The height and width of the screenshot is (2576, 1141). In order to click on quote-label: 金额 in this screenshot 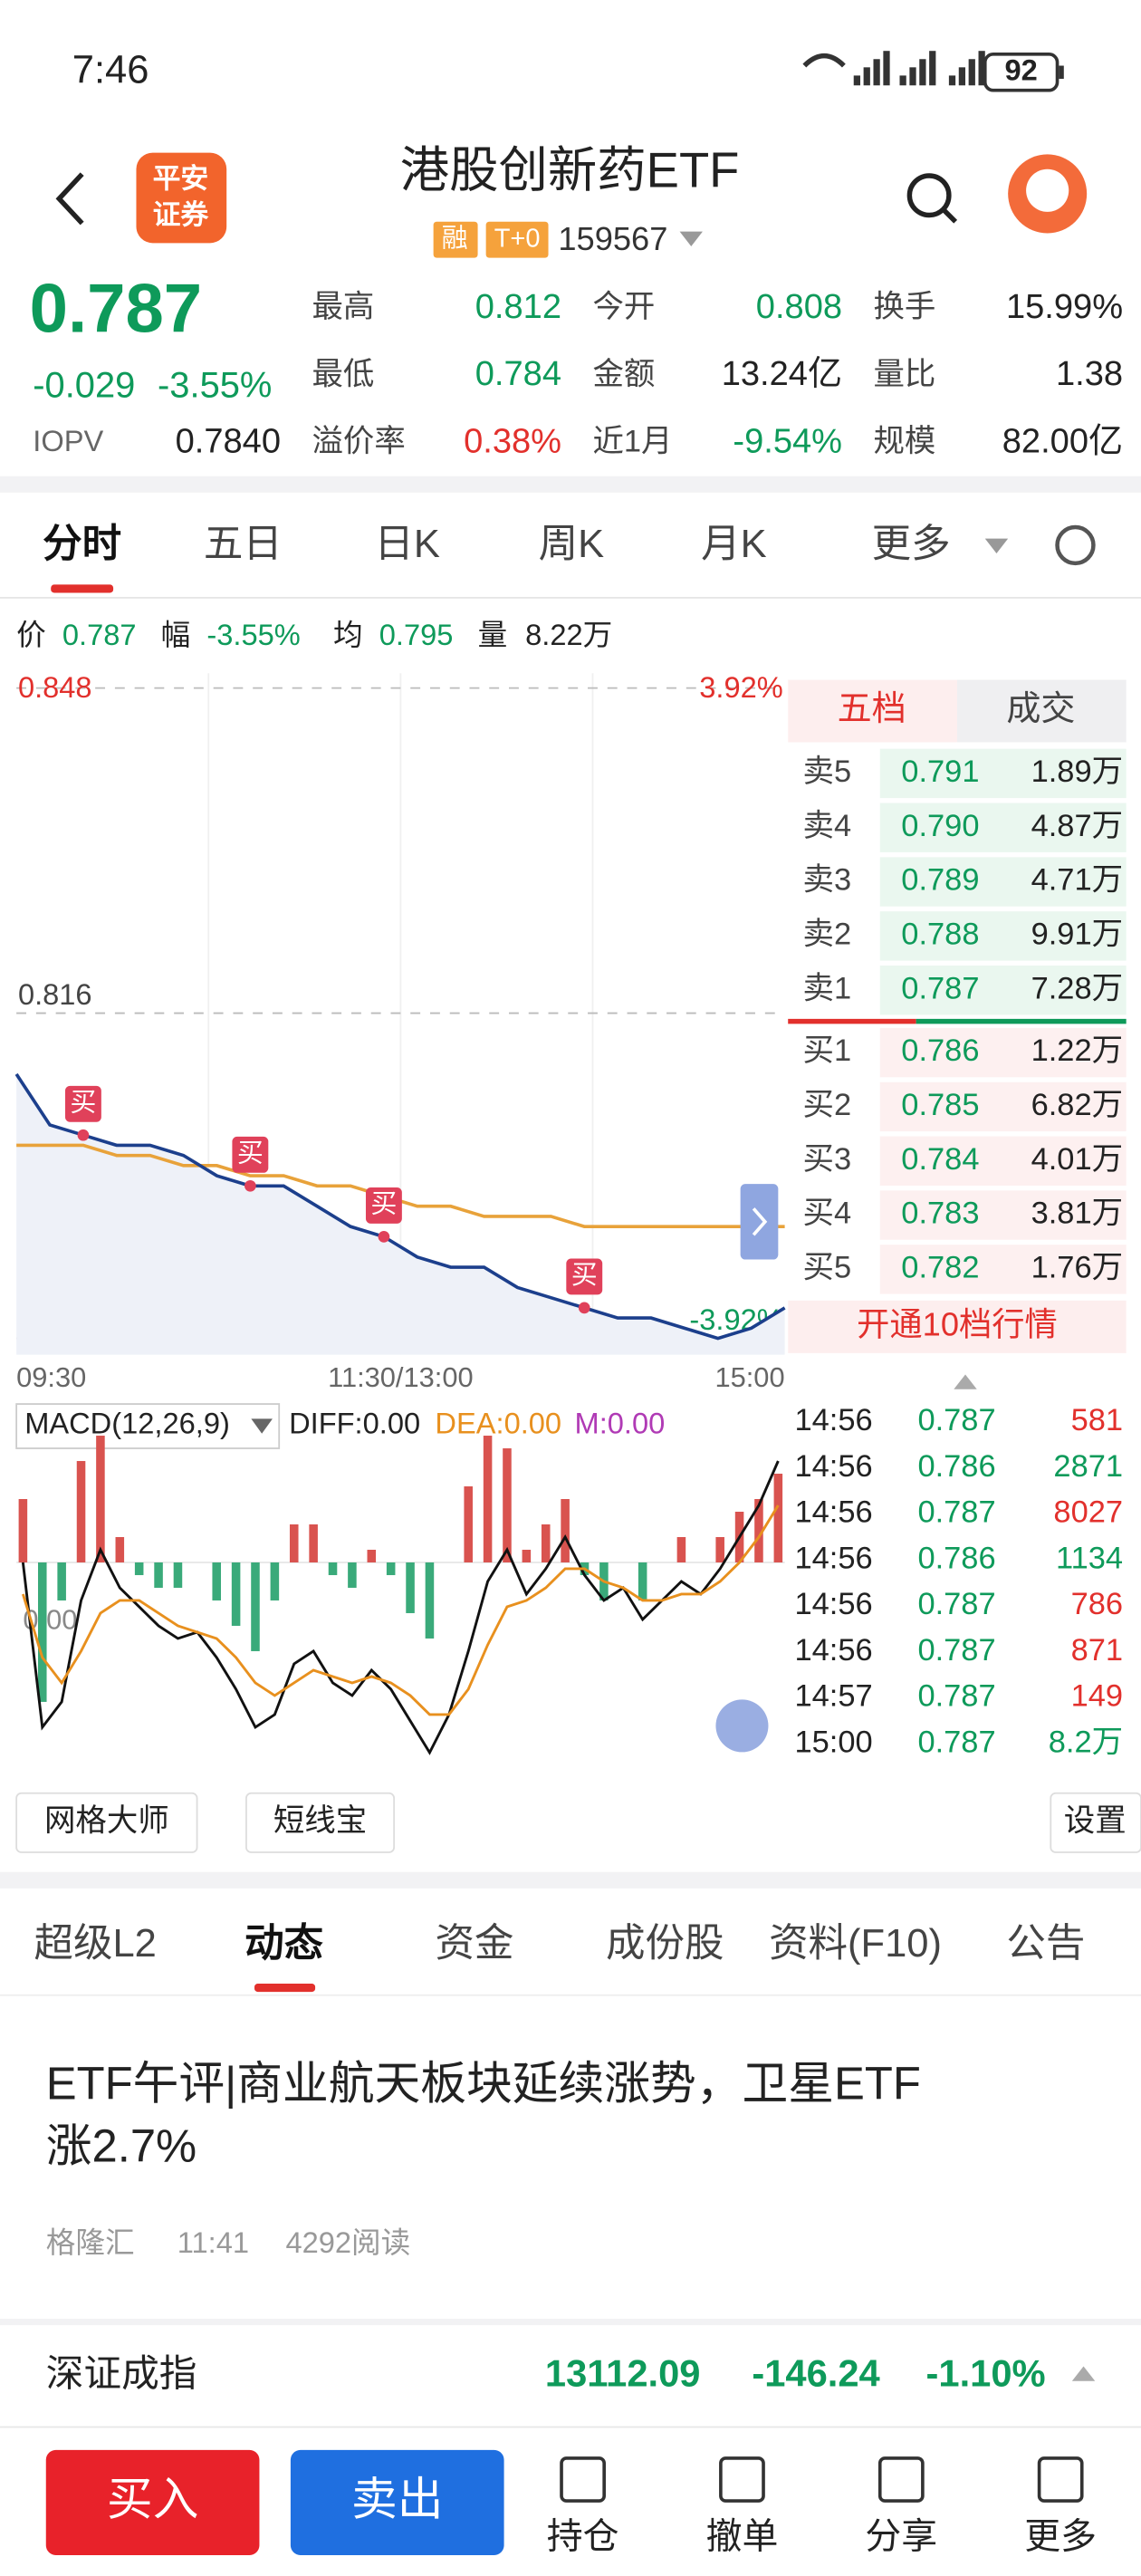, I will do `click(623, 374)`.